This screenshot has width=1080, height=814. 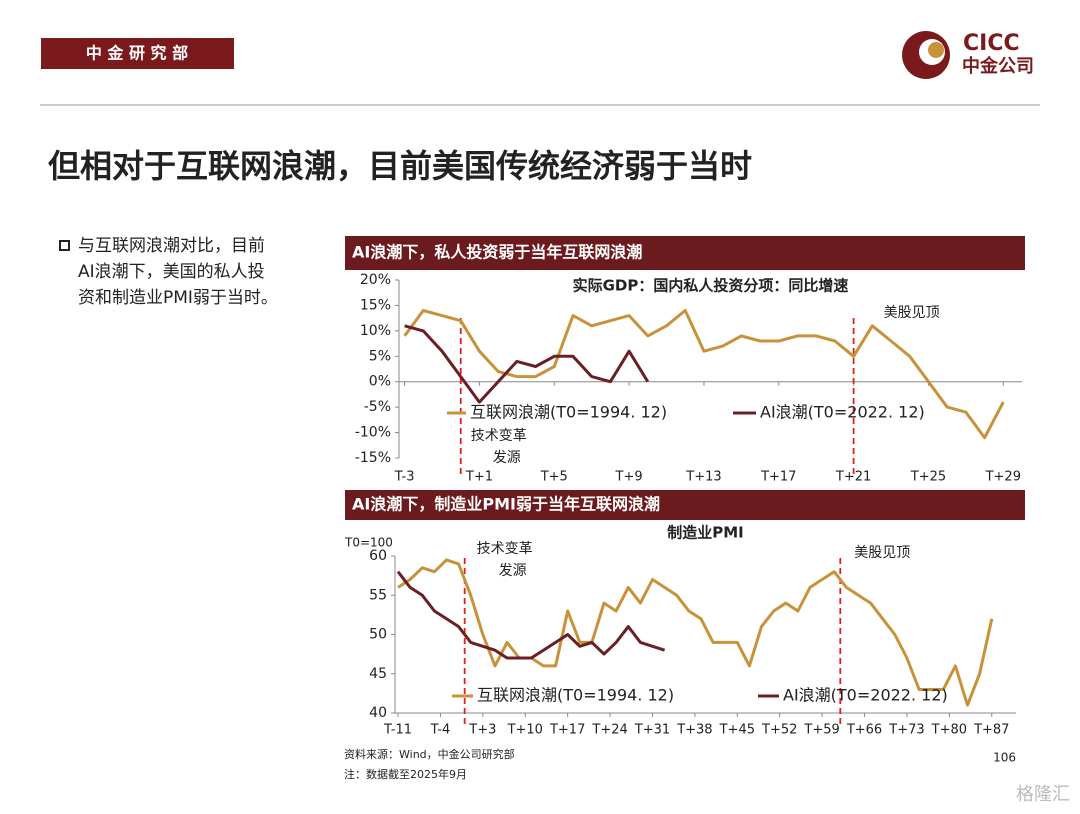 I want to click on x-tick-label: T+9, so click(x=629, y=477).